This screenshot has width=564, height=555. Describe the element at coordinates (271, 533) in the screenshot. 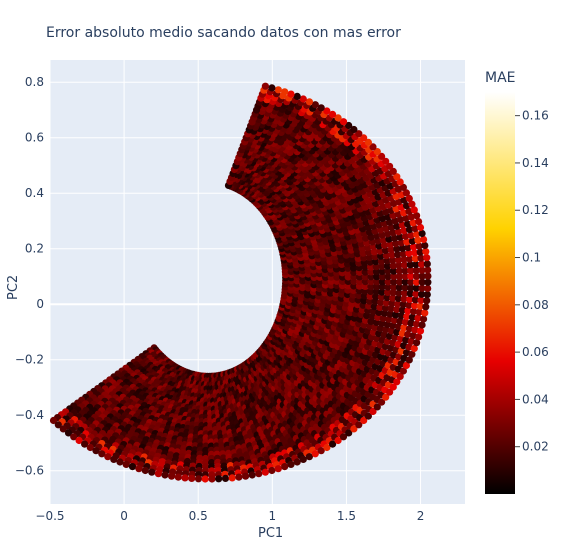

I see `x-axis-label: PC1` at that location.